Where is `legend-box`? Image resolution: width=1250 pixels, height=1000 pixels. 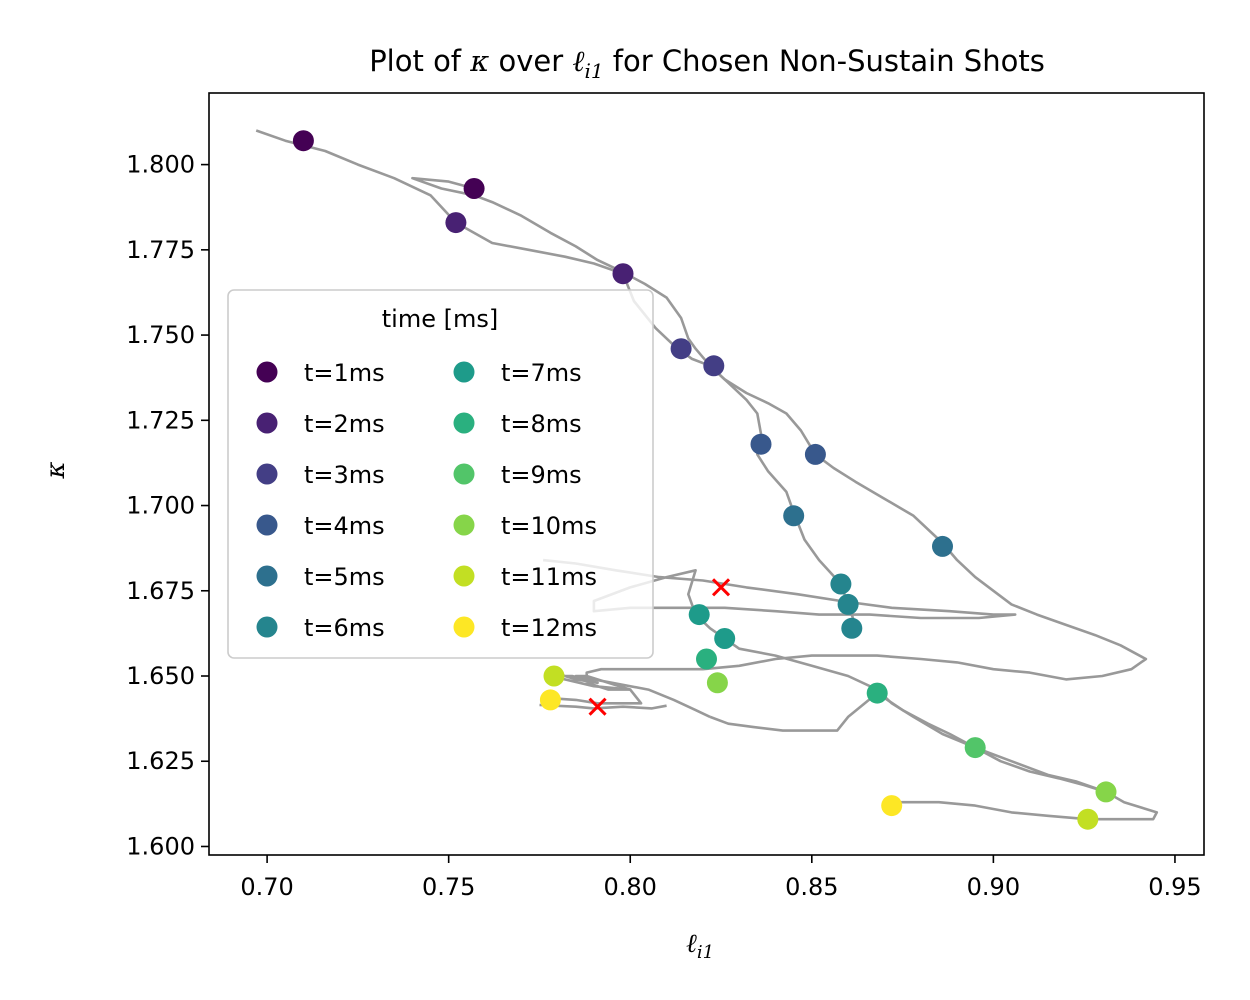
legend-box is located at coordinates (440, 474).